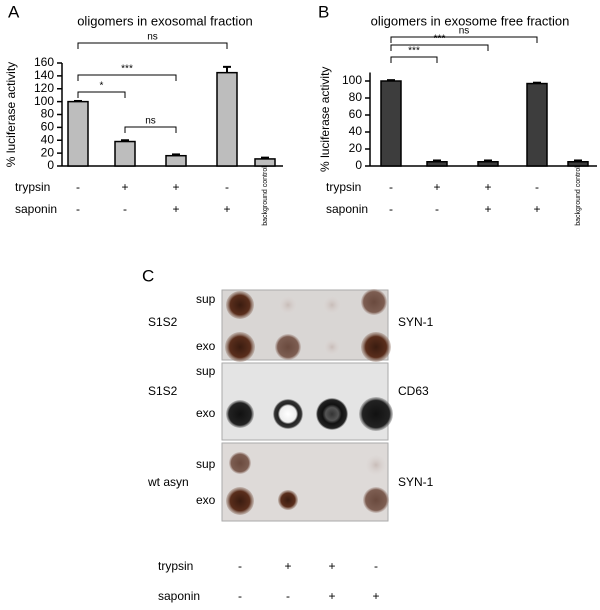 The image size is (600, 610). I want to click on chart-title: oligomers in exosomal fraction, so click(165, 20).